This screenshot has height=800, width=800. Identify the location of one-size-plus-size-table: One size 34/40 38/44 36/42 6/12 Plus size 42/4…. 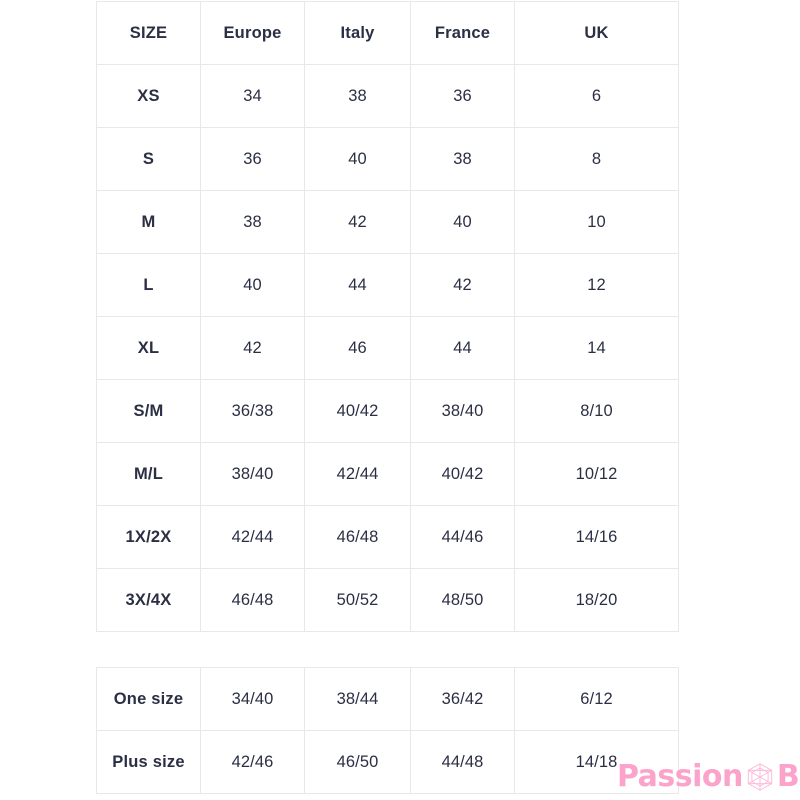
(387, 730).